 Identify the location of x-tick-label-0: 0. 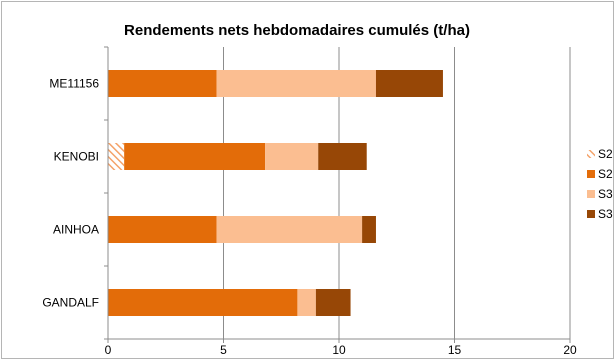
(108, 350).